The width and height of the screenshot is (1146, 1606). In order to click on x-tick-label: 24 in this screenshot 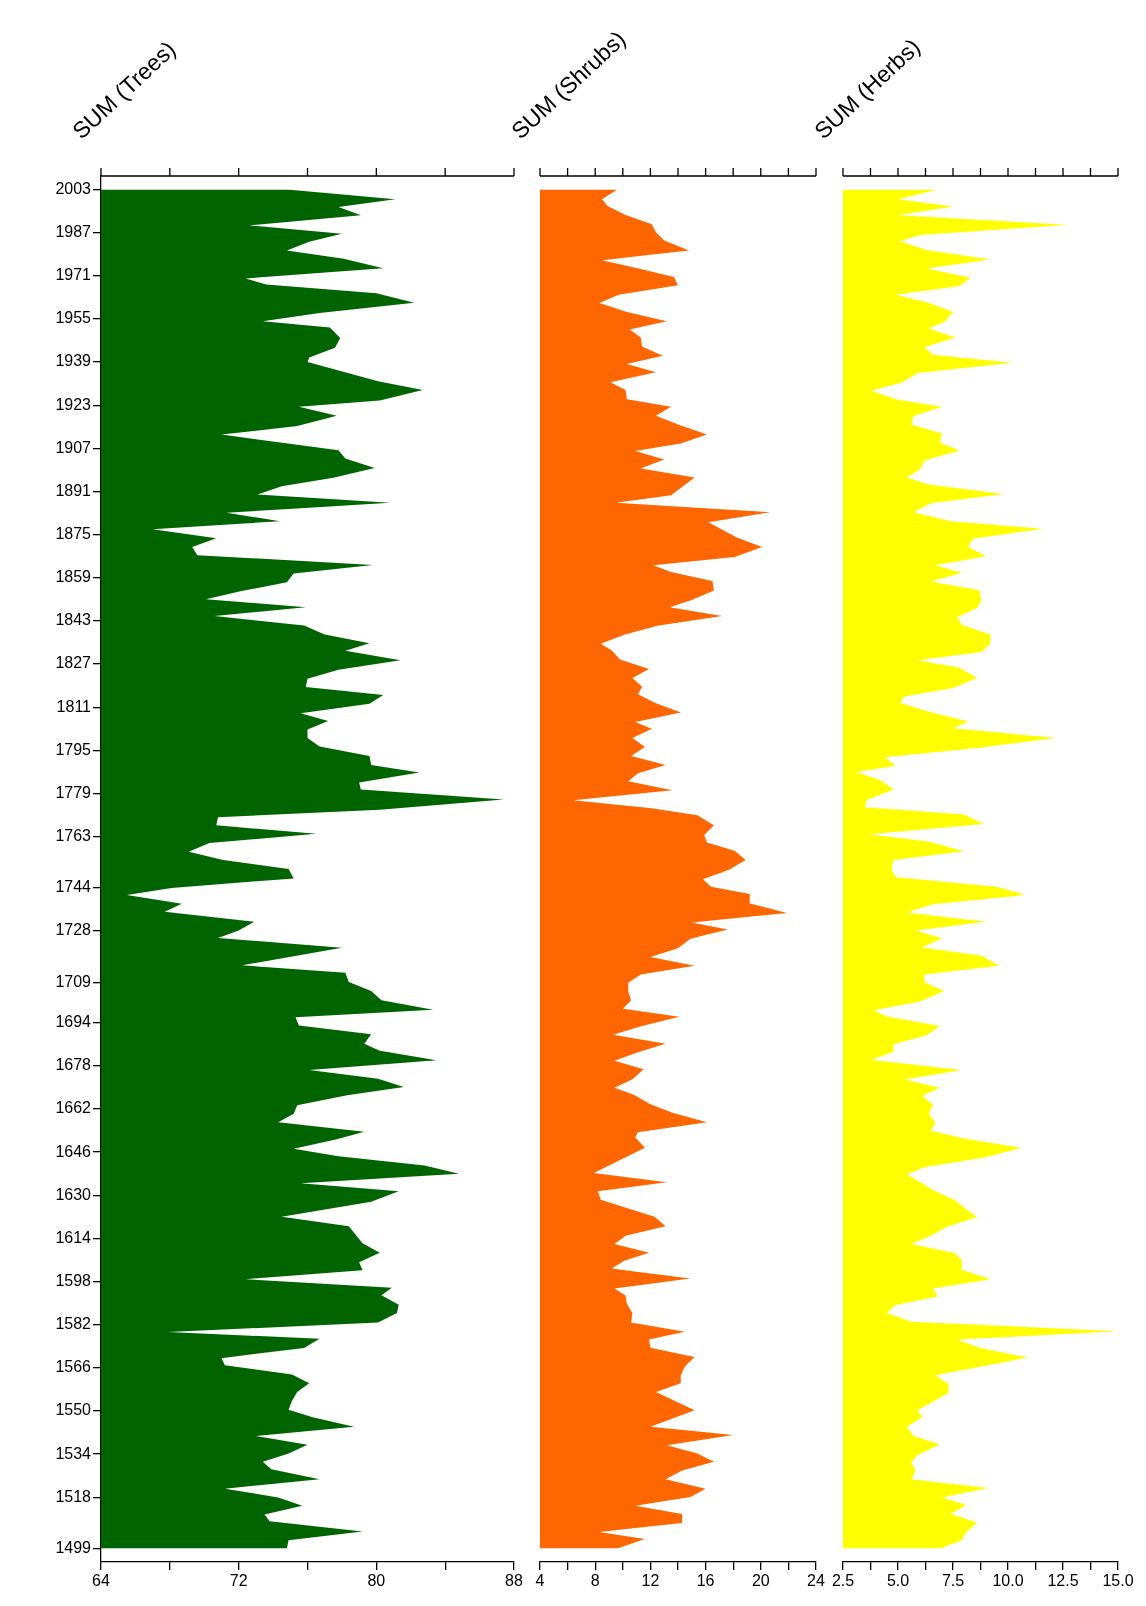, I will do `click(816, 1581)`.